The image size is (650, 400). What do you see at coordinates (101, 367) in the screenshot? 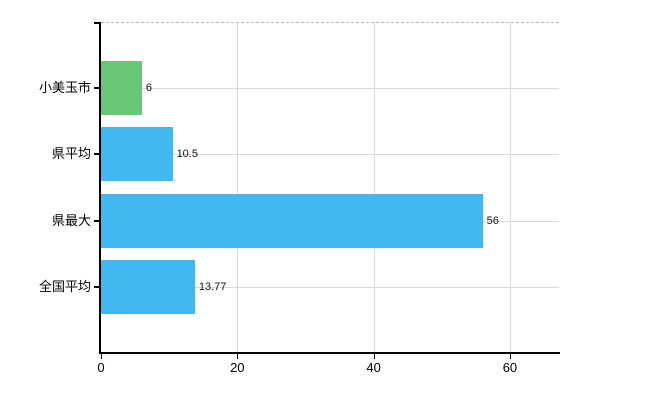
I see `x-tick-label: 0` at bounding box center [101, 367].